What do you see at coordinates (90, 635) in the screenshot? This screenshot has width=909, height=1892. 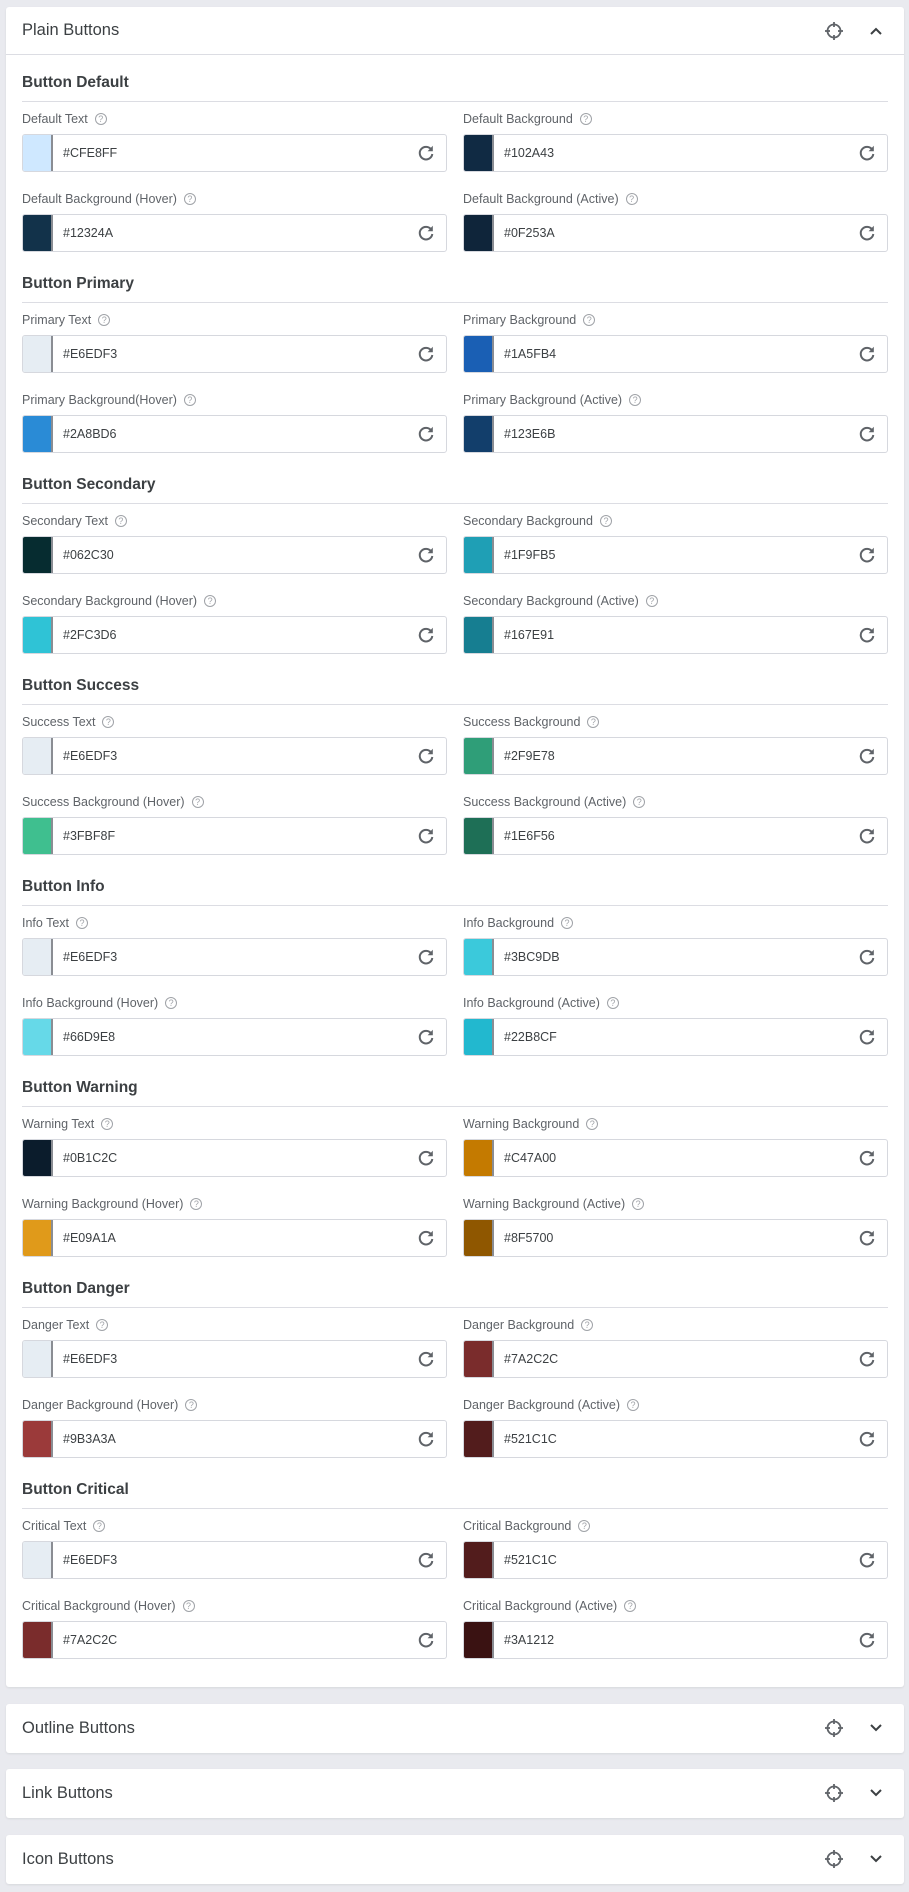 I see `color-value: #2FC3D6` at bounding box center [90, 635].